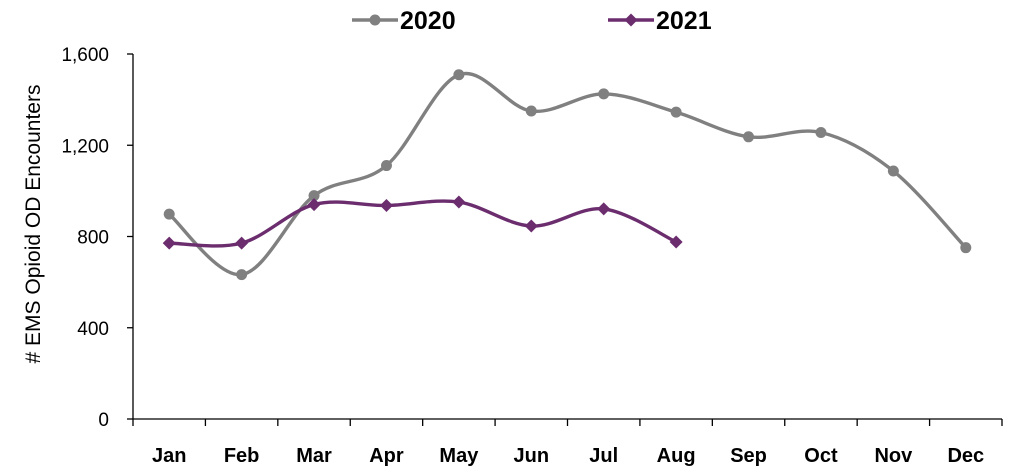  Describe the element at coordinates (567, 443) in the screenshot. I see `x-axis-ticks: Jan Feb Mar Apr May Jun Jul Aug Sep Oct Nov Dec` at that location.